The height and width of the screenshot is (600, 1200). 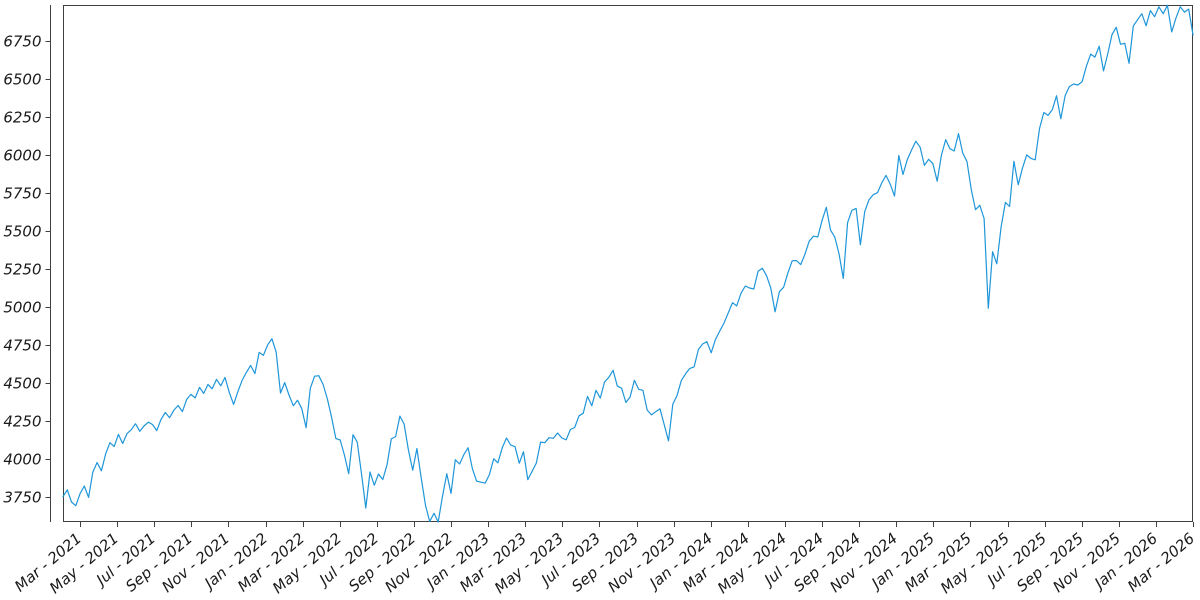 What do you see at coordinates (22, 42) in the screenshot?
I see `y-tick-label: 6750` at bounding box center [22, 42].